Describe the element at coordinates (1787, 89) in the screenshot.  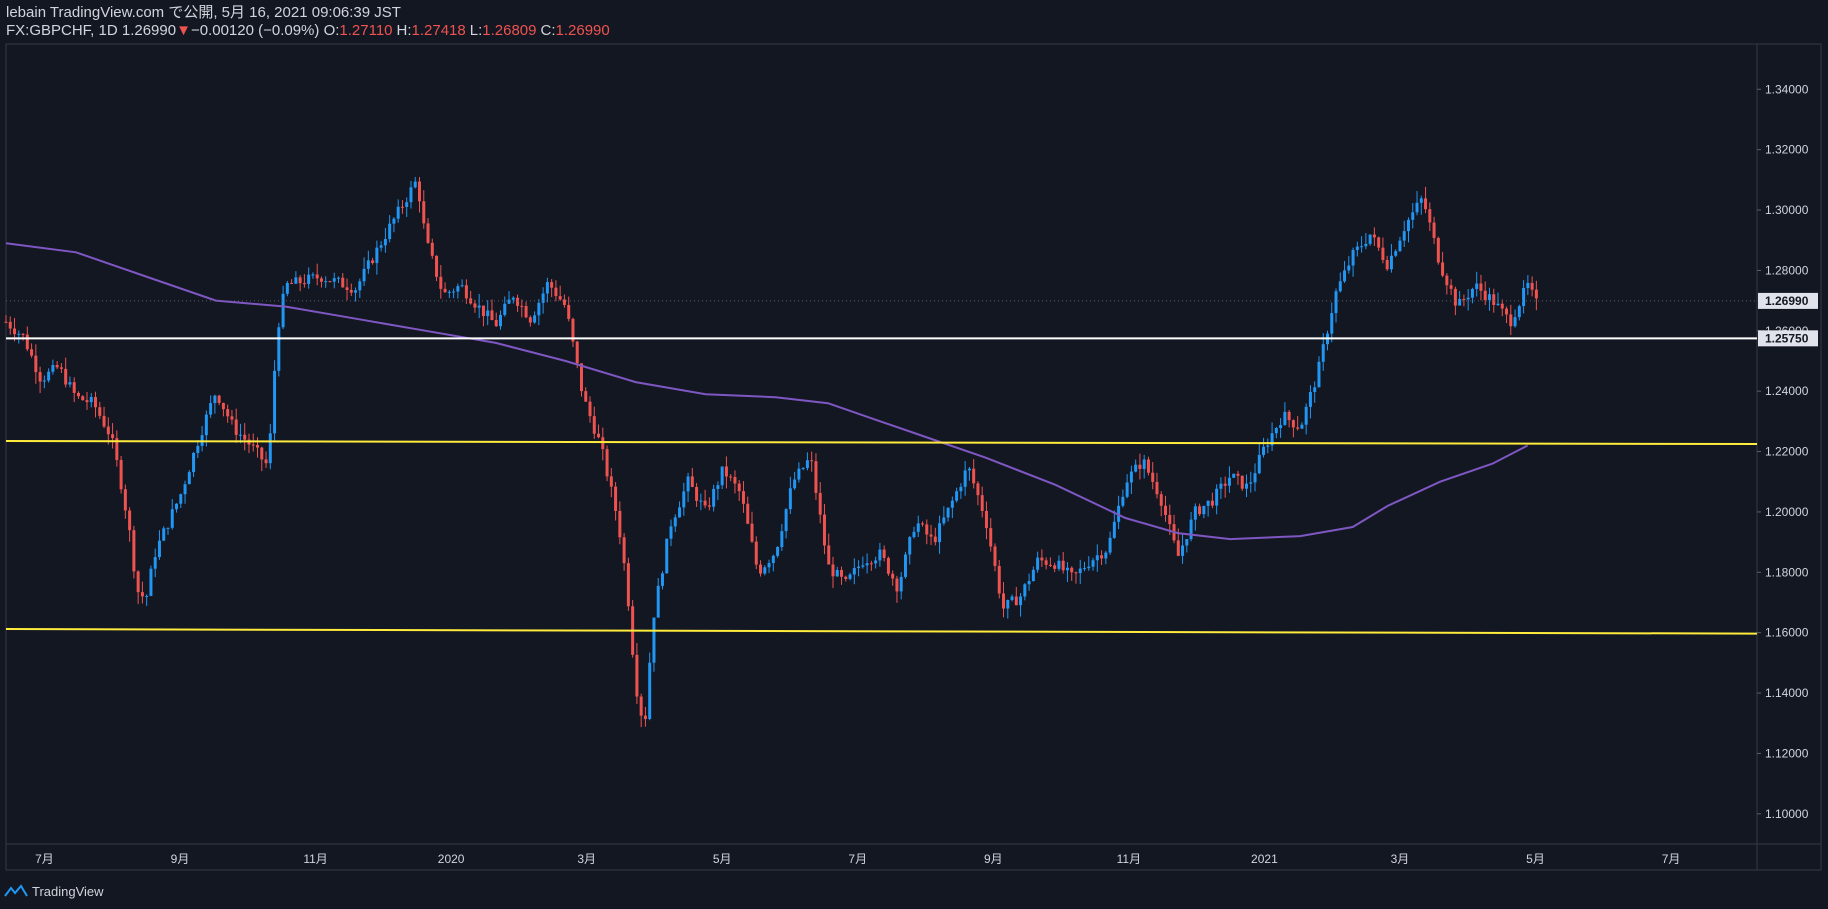
I see `y-tick-label: 1.34000` at that location.